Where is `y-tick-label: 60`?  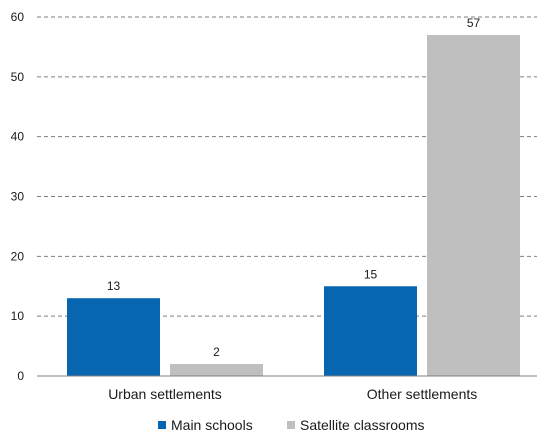 y-tick-label: 60 is located at coordinates (18, 17).